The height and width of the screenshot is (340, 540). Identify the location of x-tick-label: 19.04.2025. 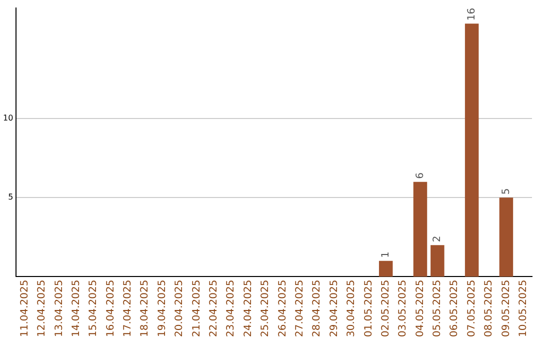
(162, 309).